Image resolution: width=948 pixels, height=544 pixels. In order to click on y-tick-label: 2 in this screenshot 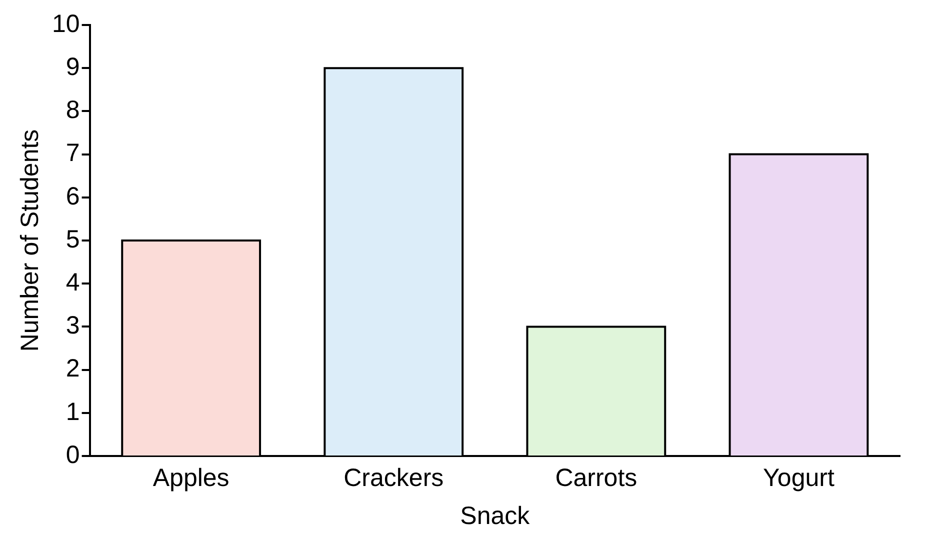, I will do `click(73, 368)`.